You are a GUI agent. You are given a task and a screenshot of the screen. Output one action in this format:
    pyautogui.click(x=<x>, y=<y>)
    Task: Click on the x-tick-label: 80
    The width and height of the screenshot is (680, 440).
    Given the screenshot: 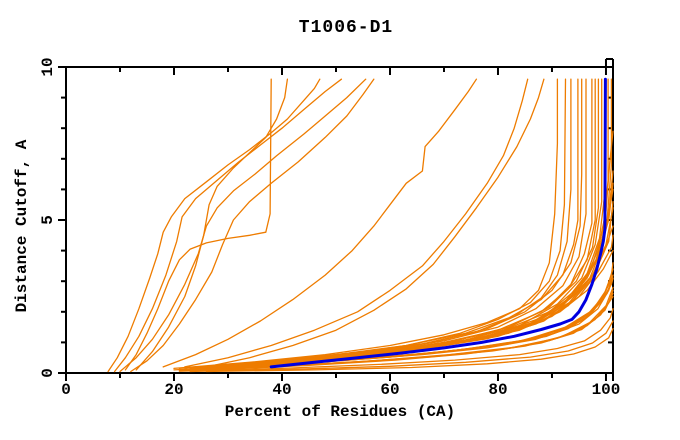 What is the action you would take?
    pyautogui.click(x=498, y=390)
    